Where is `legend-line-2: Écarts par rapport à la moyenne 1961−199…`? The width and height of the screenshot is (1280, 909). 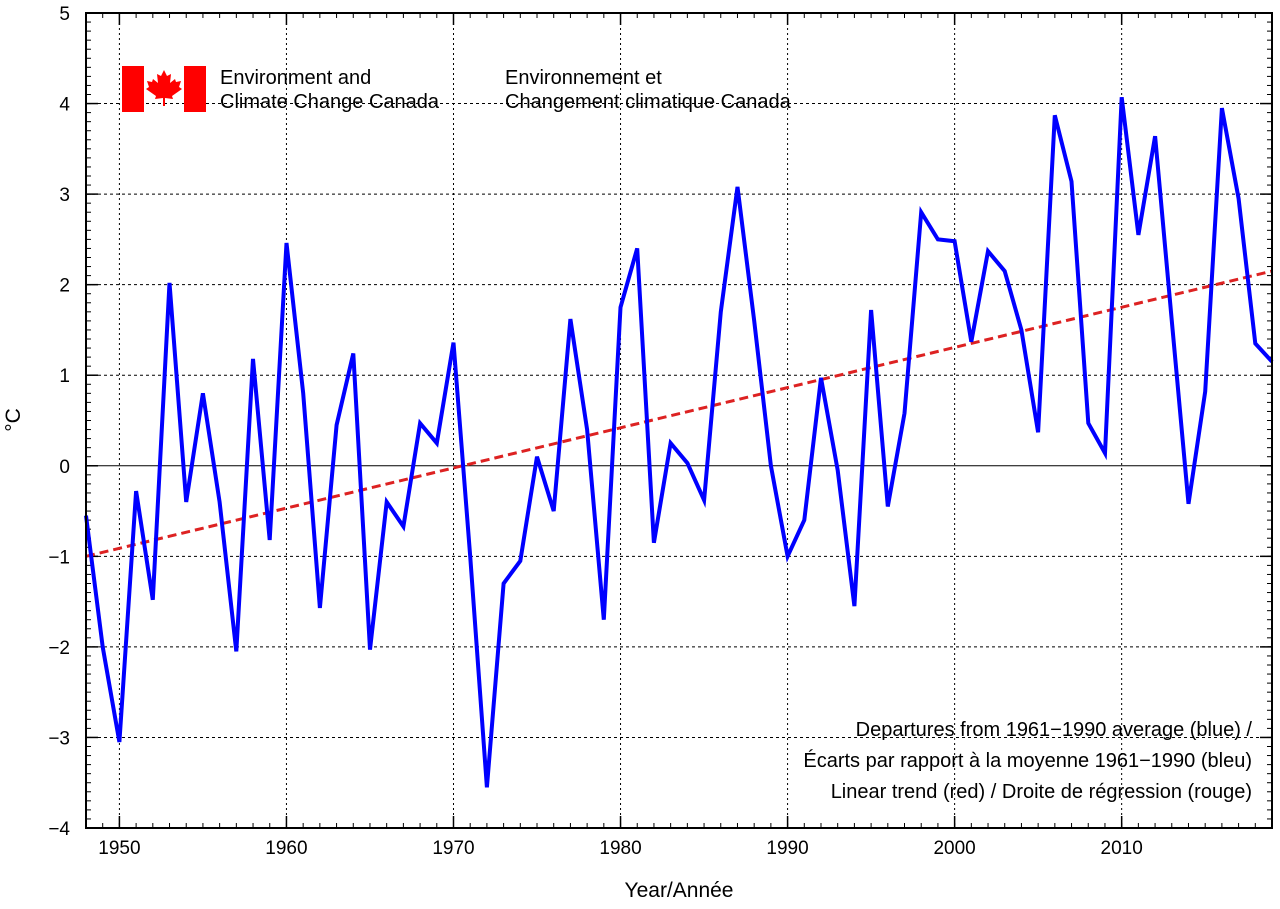 legend-line-2: Écarts par rapport à la moyenne 1961−199… is located at coordinates (1027, 760).